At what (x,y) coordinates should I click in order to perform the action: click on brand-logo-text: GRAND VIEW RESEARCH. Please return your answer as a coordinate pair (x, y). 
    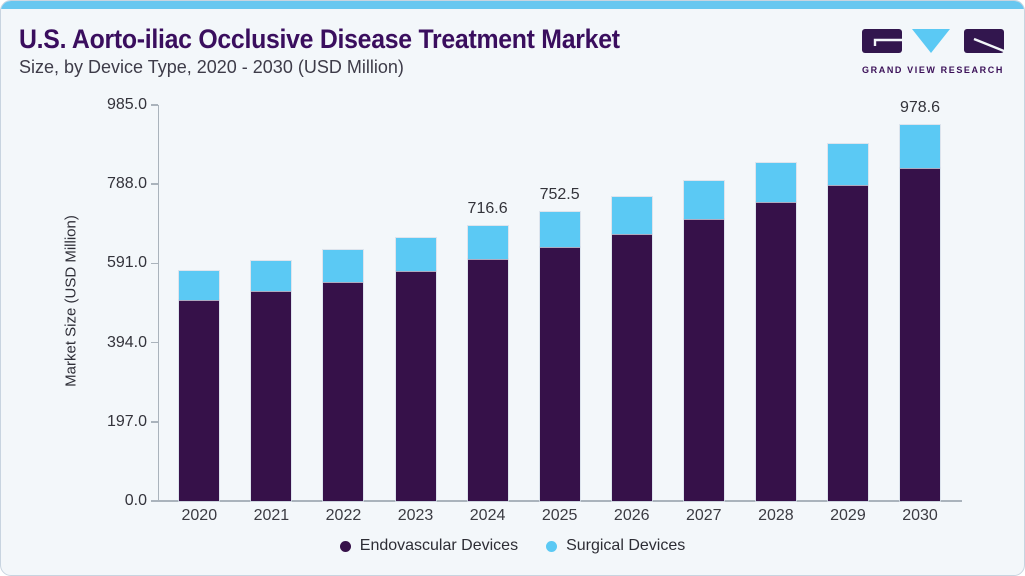
    Looking at the image, I should click on (933, 70).